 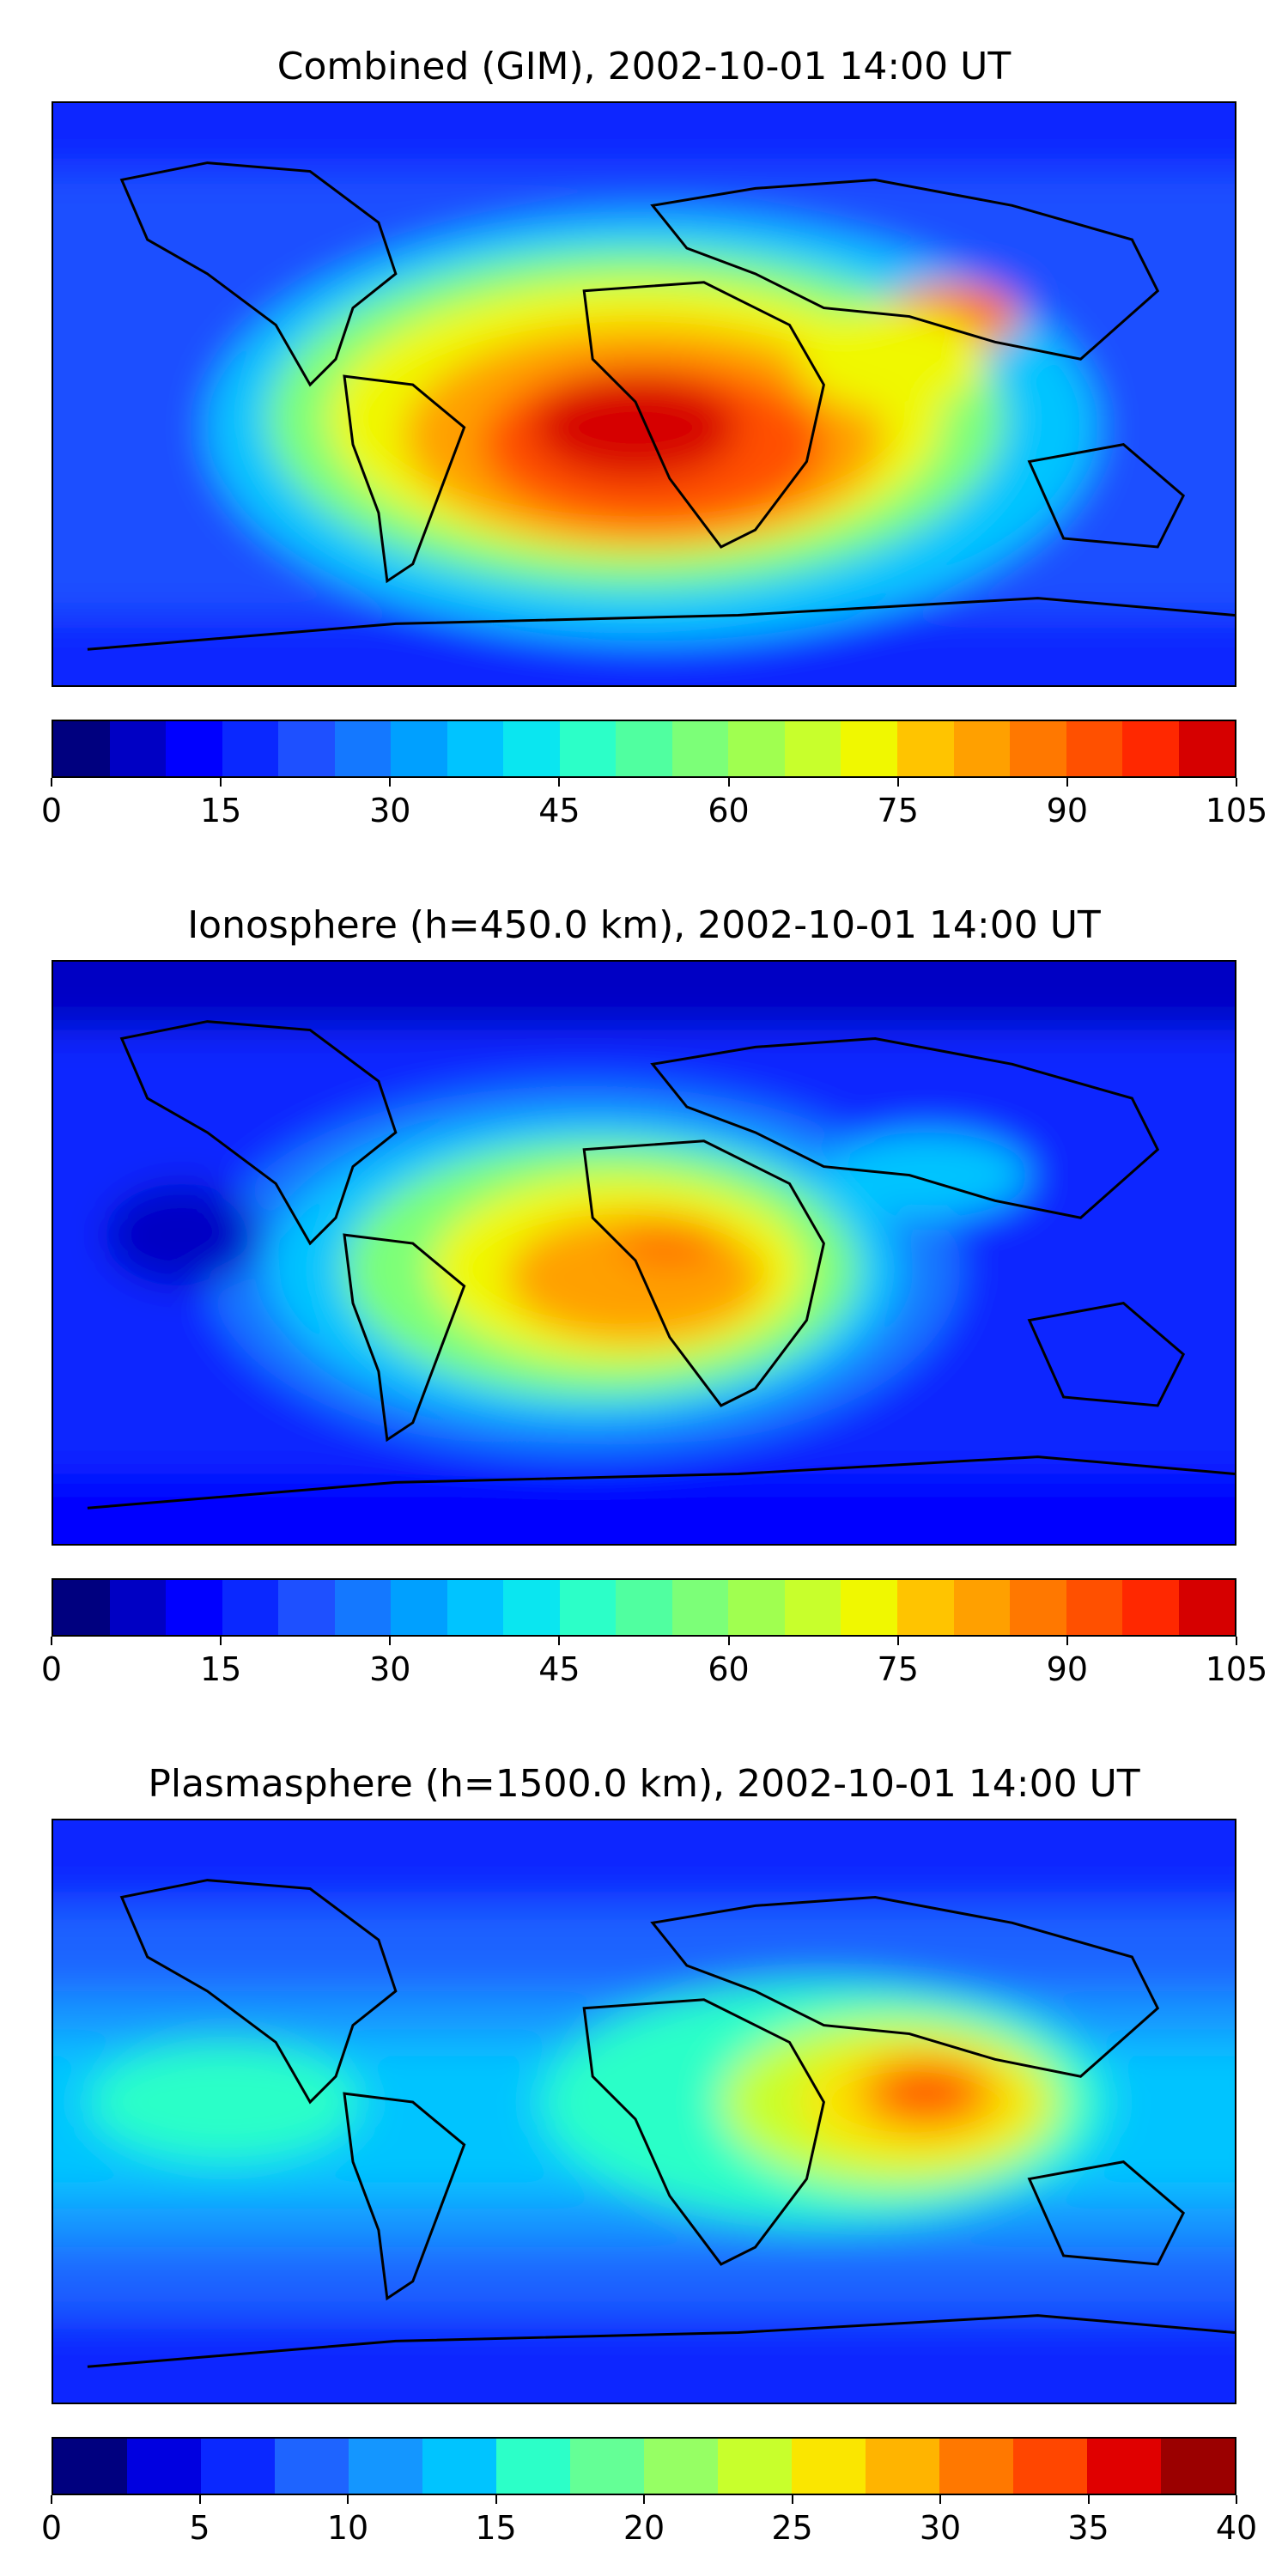 I want to click on colorbar-tick-label: 40, so click(x=1236, y=2528).